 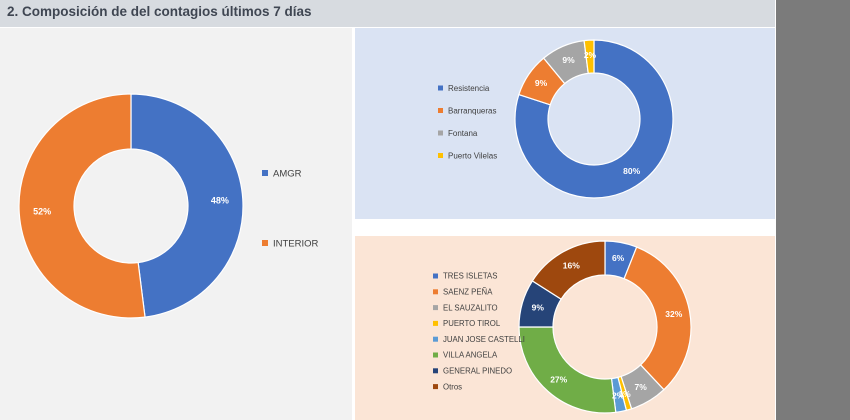 I want to click on right-gray-bar, so click(x=813, y=210).